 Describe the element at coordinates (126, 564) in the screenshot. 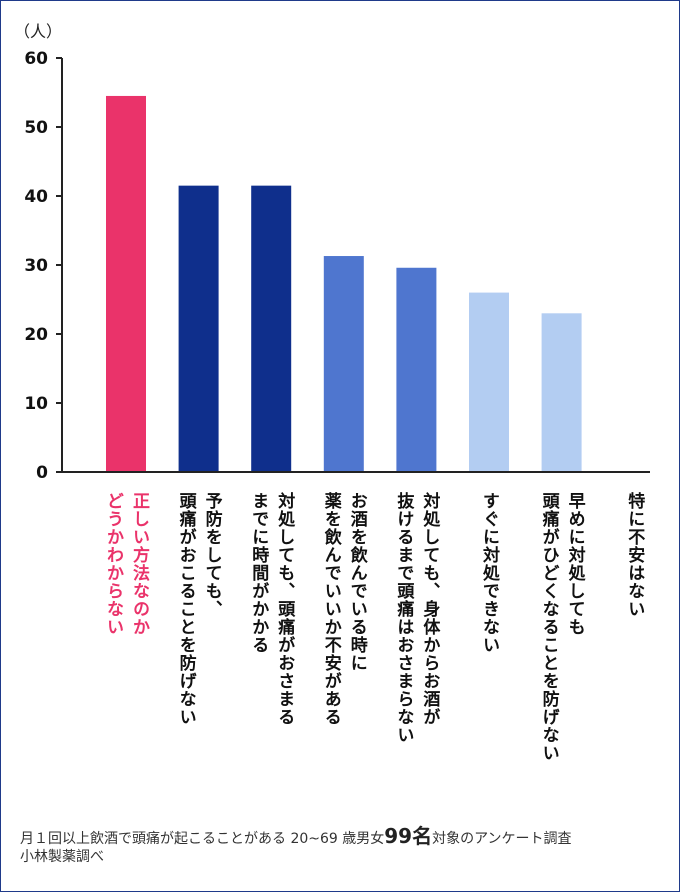

I see `category-label-1: 正しい方法なのか どうかわからない` at that location.